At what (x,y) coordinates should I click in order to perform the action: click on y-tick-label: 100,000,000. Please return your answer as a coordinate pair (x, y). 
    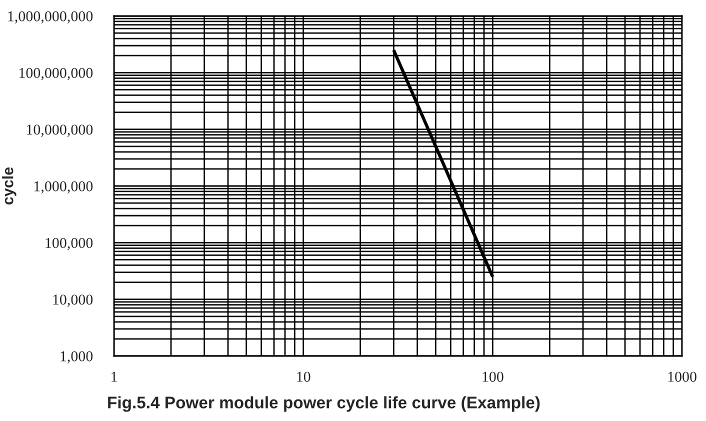
    Looking at the image, I should click on (56, 74).